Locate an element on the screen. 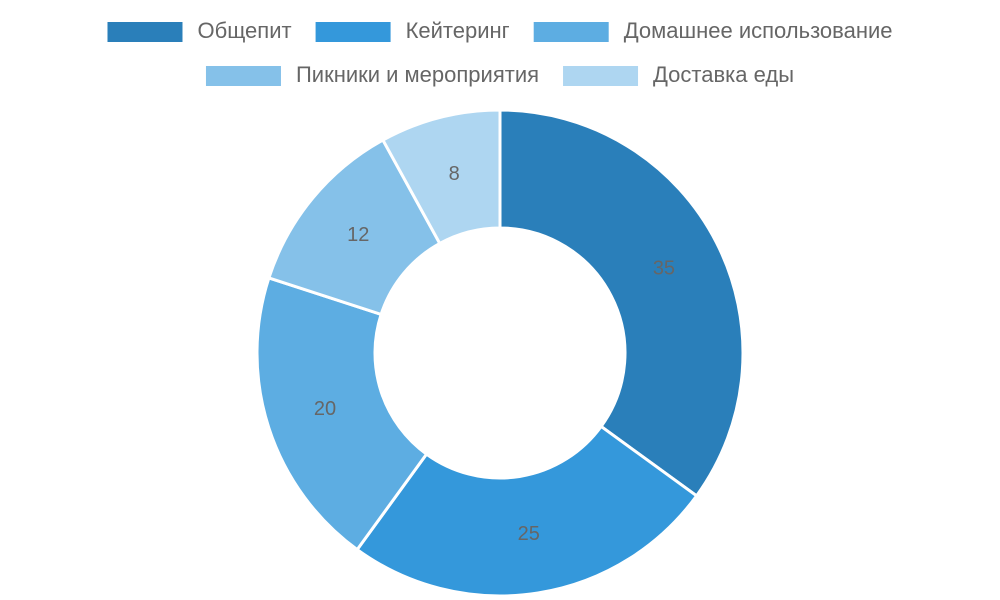 Image resolution: width=1000 pixels, height=600 pixels. data-label: 20 is located at coordinates (325, 409).